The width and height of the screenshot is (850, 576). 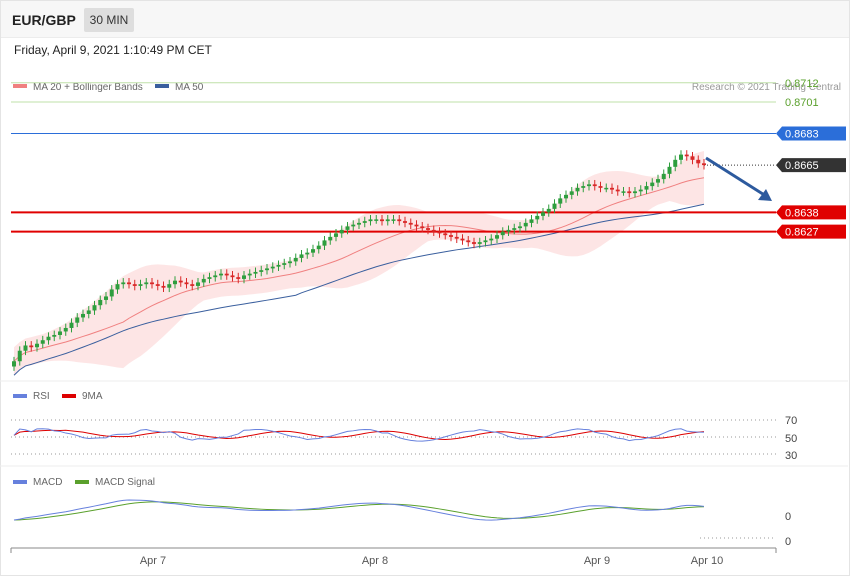 I want to click on timeframe-button: 30 MIN, so click(x=109, y=20).